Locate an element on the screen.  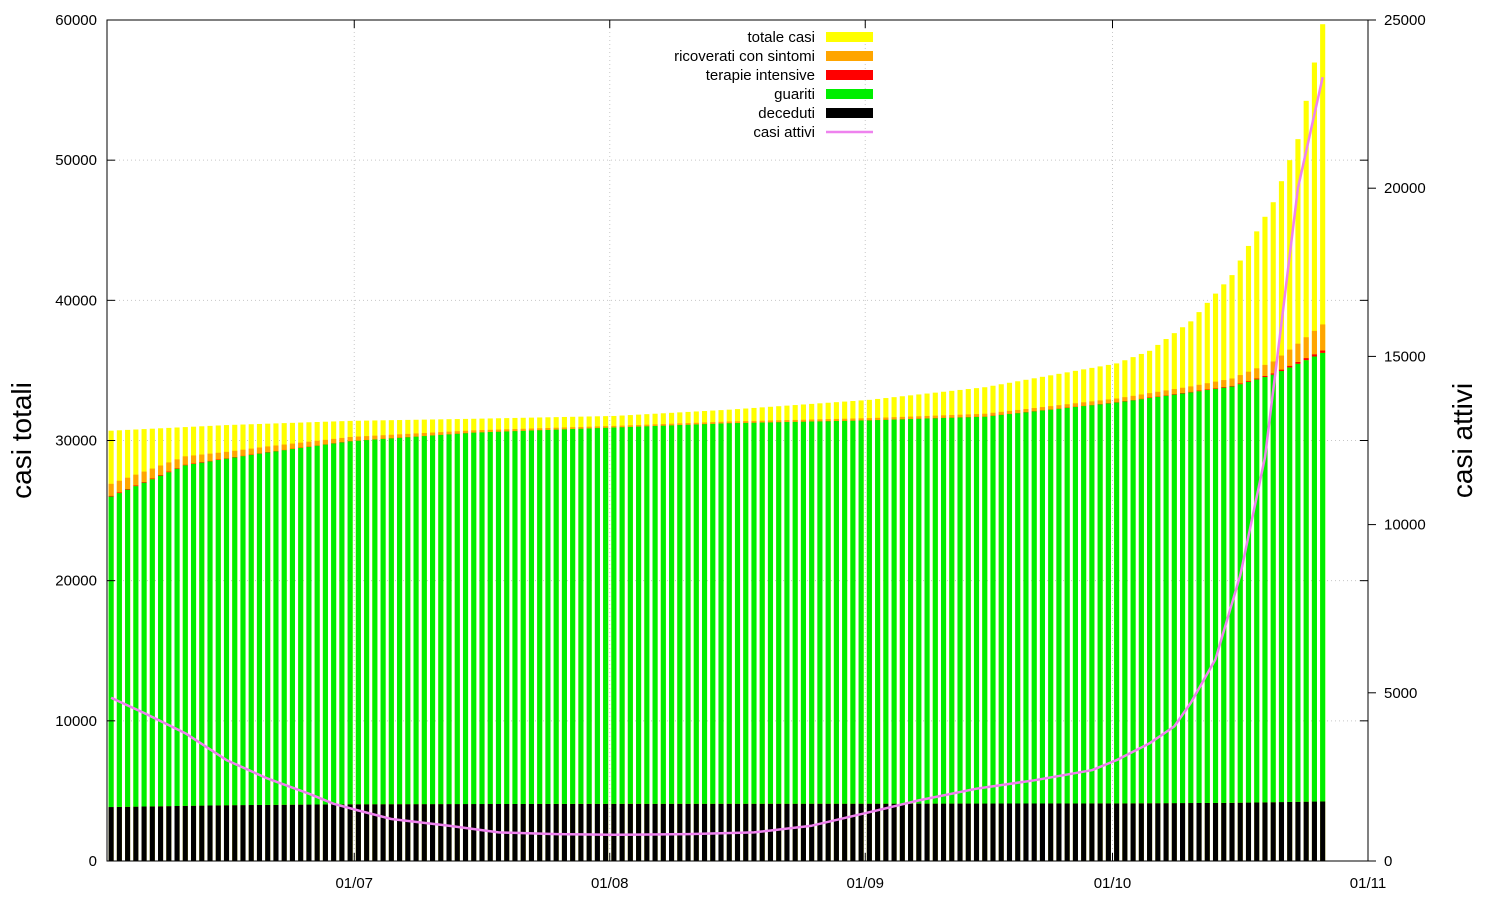
y-left-tick-label: 0 is located at coordinates (93, 861).